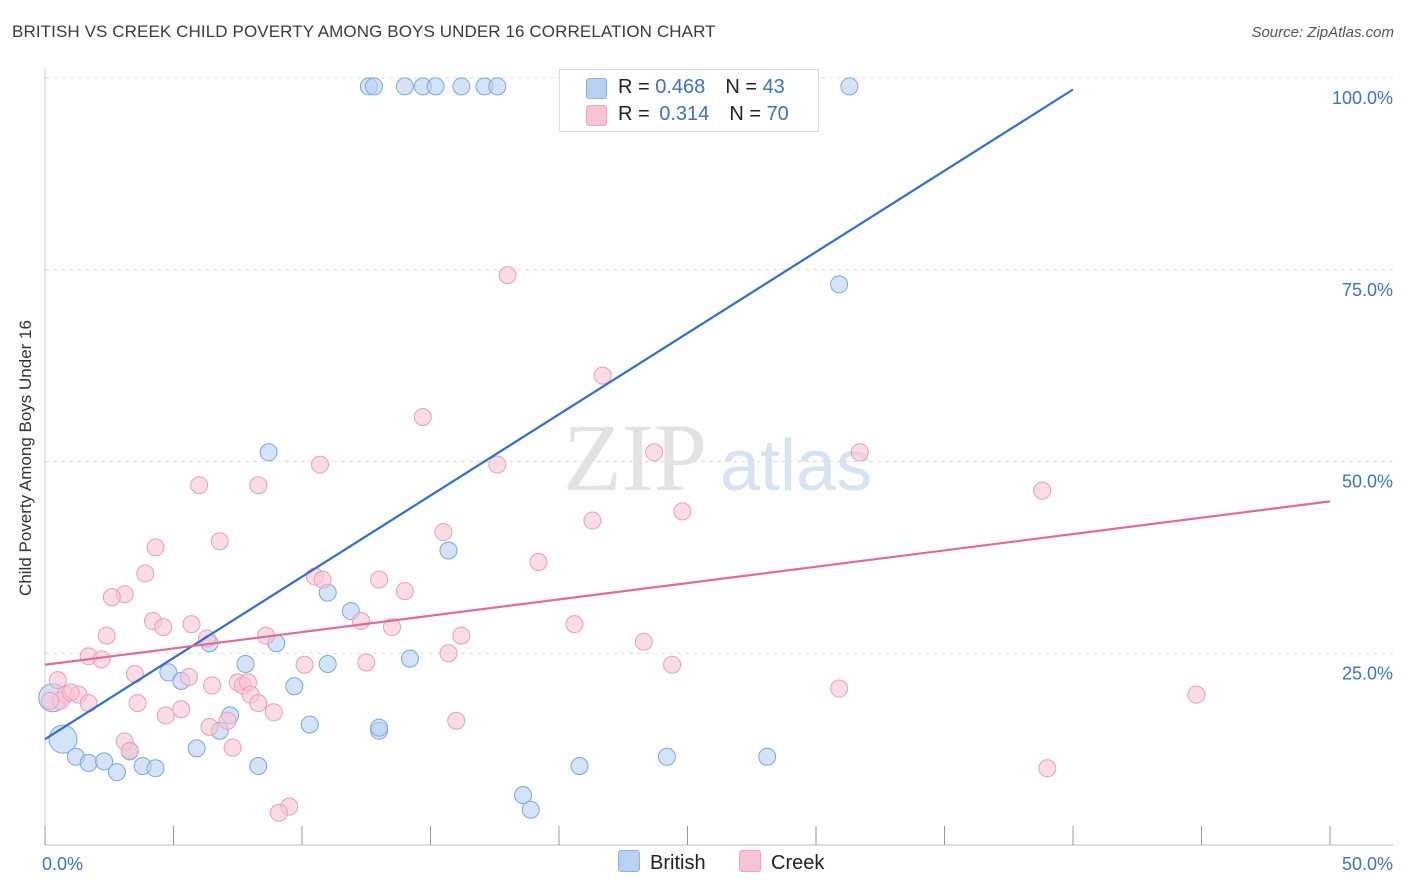  I want to click on british-legend-label: British, so click(678, 863).